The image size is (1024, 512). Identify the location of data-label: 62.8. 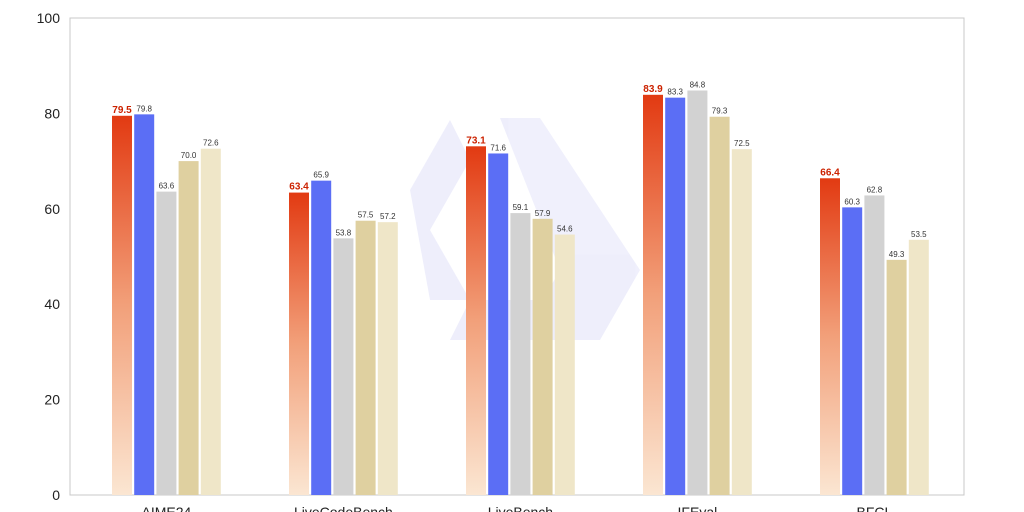
(875, 189).